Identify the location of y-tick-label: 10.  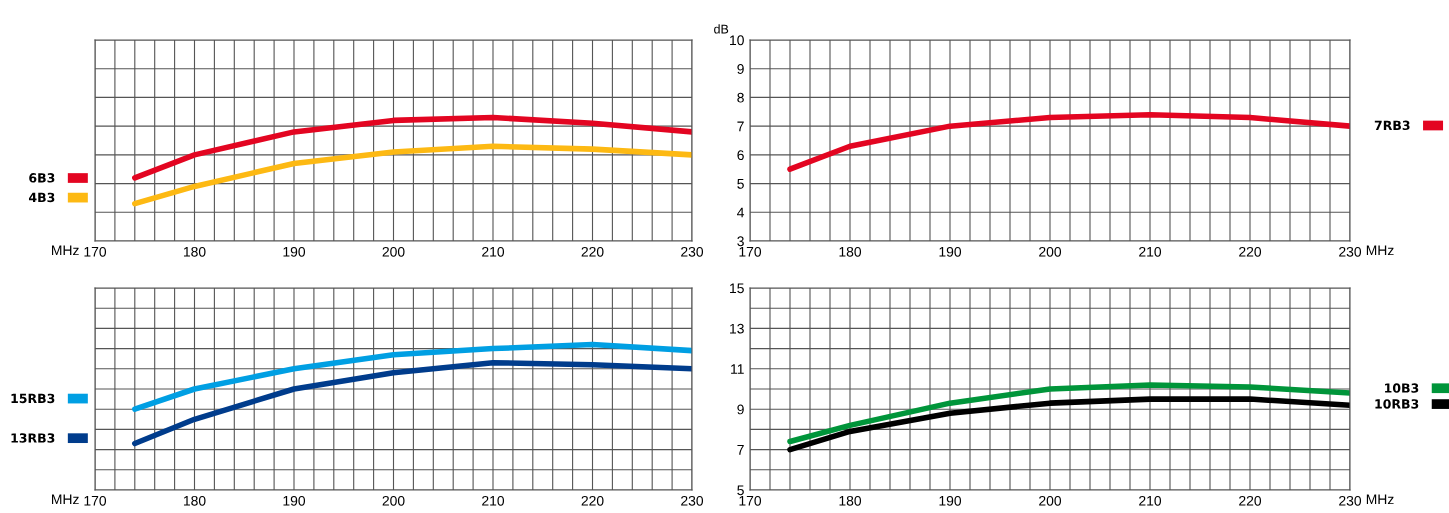
(737, 40).